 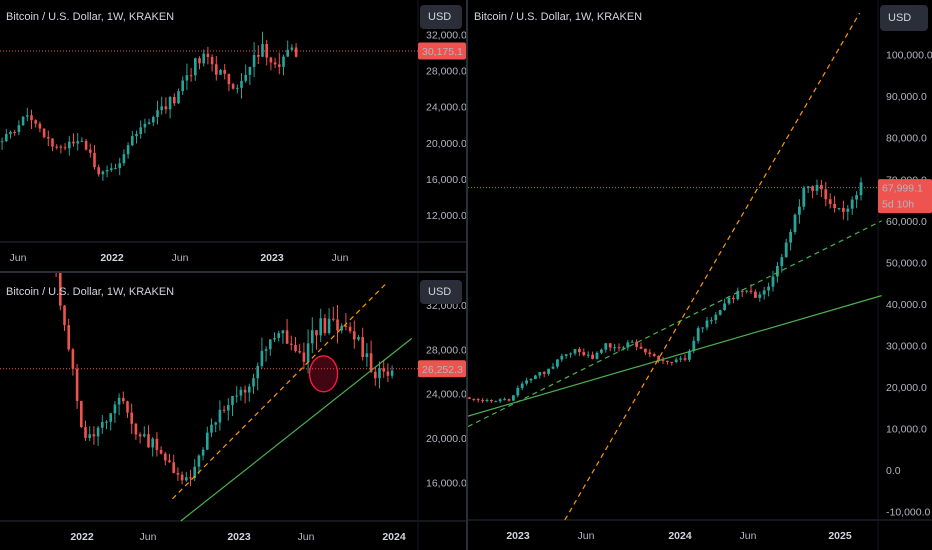 What do you see at coordinates (467, 275) in the screenshot?
I see `vertical-divider` at bounding box center [467, 275].